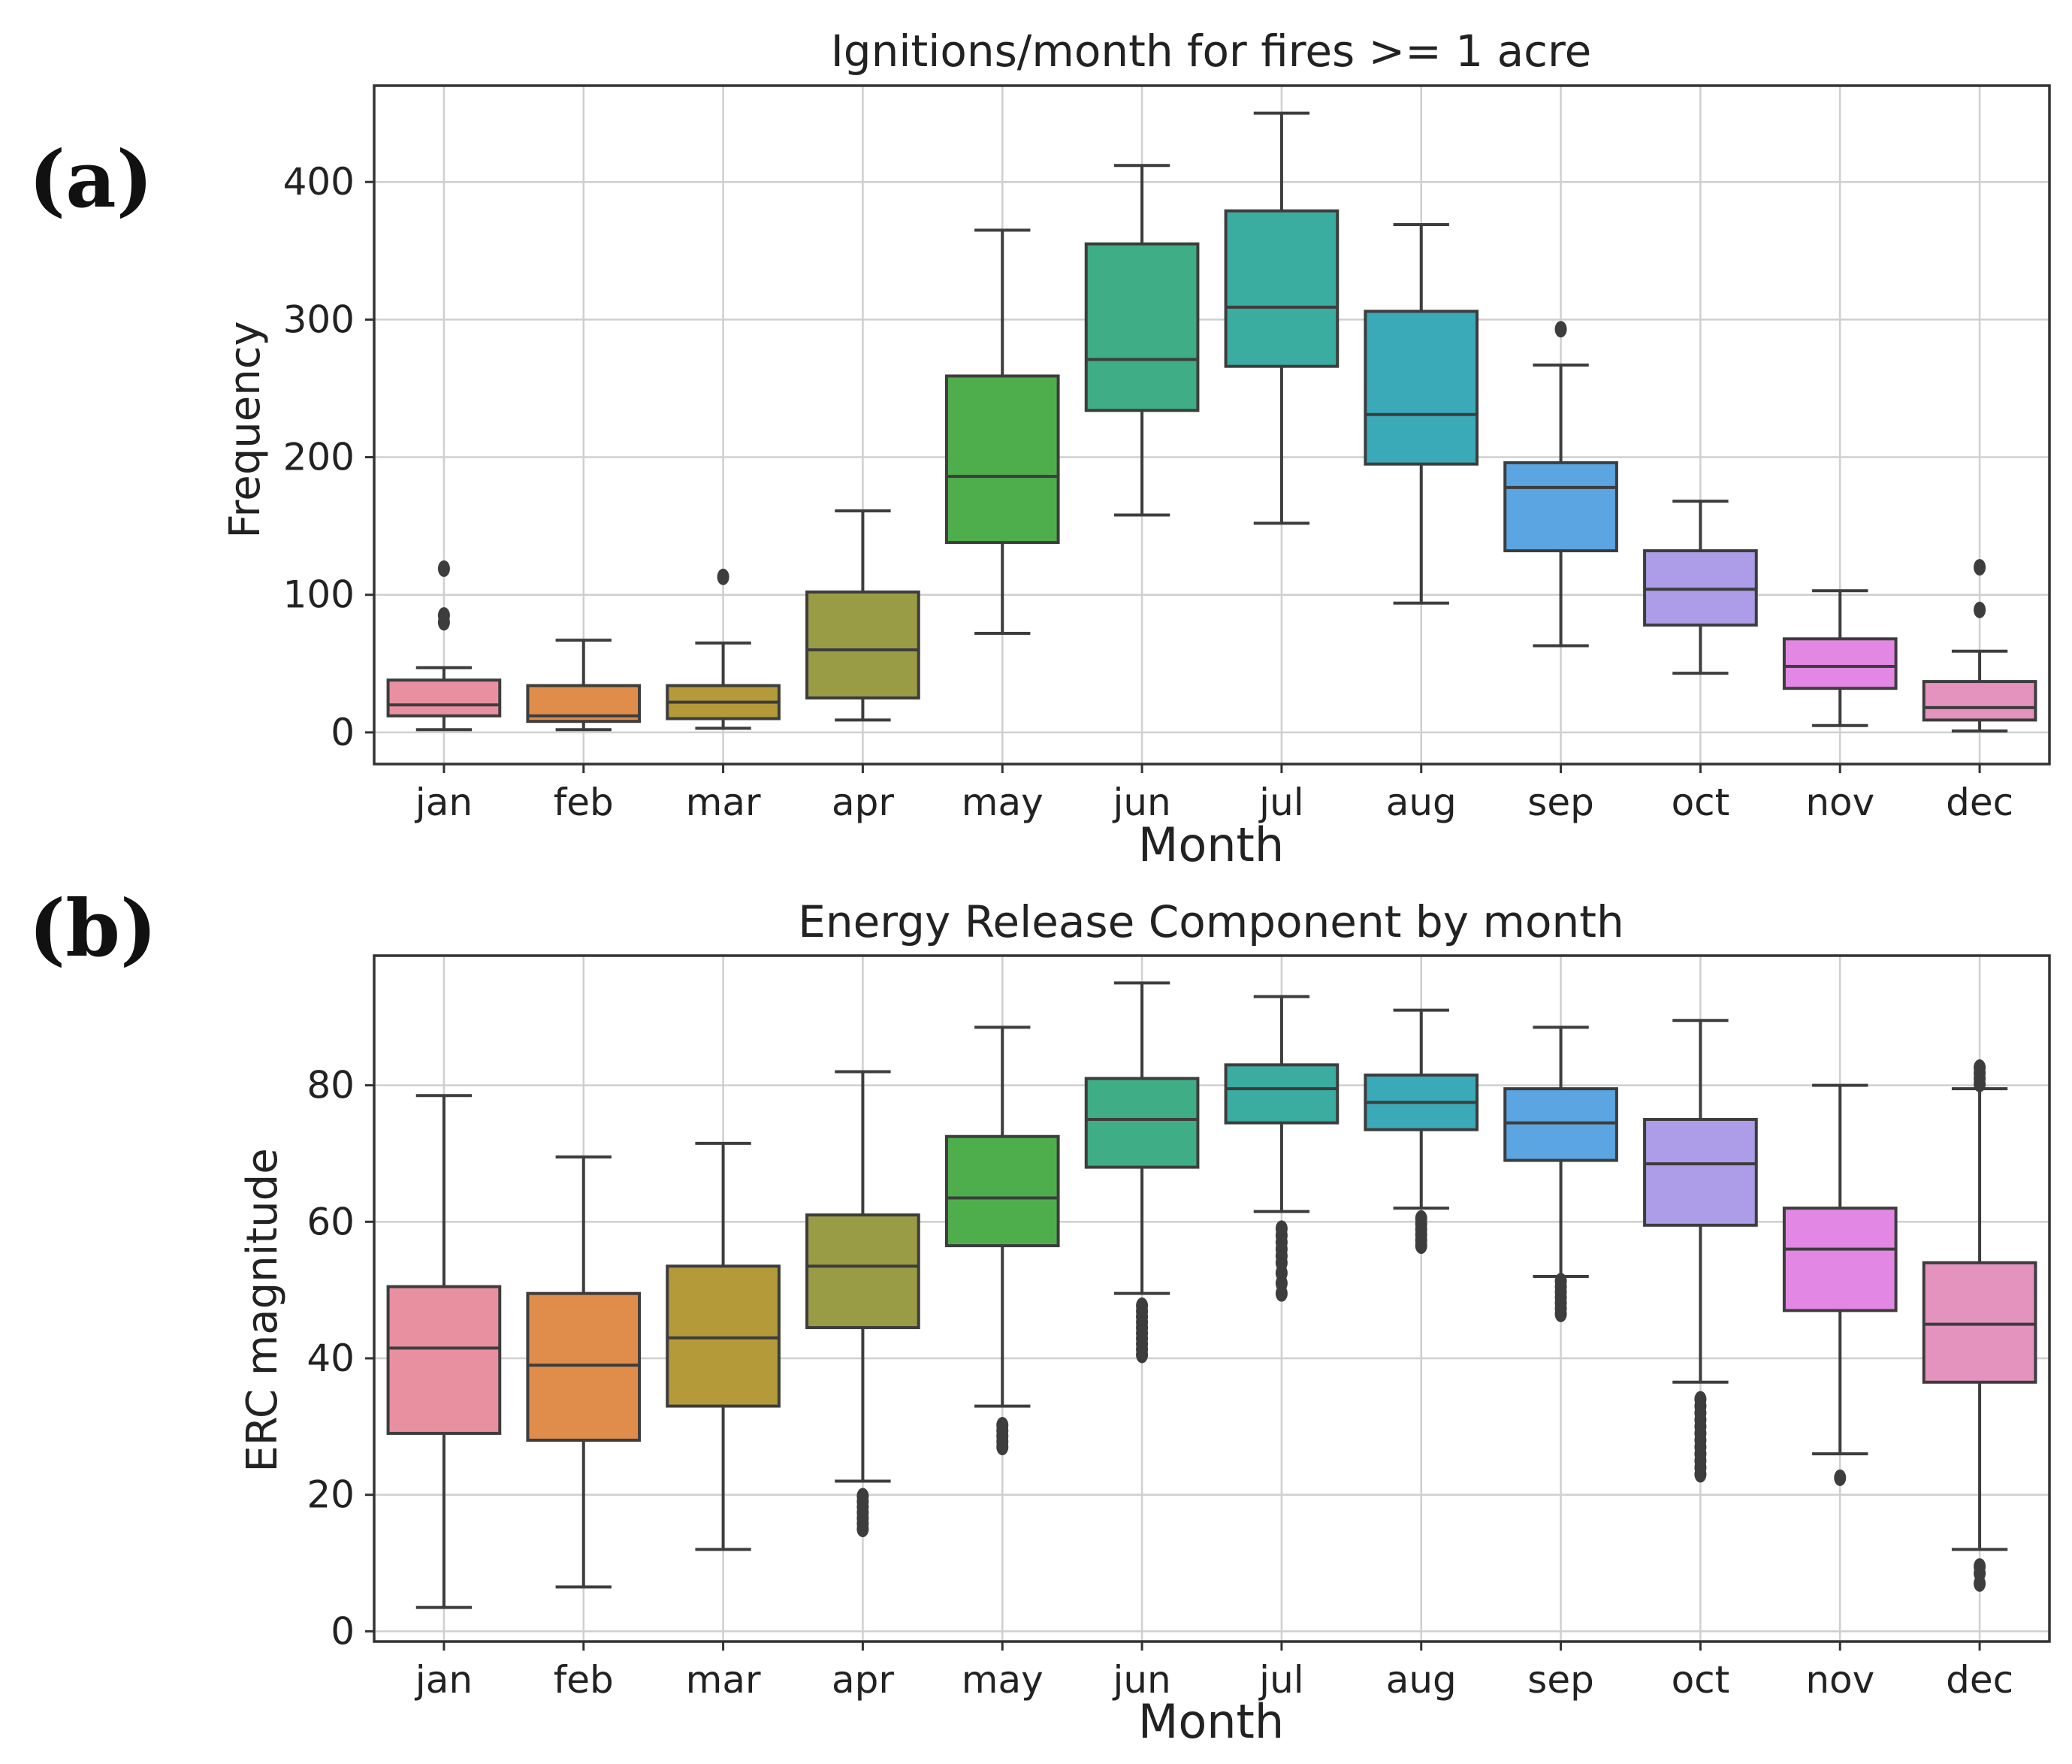  What do you see at coordinates (246, 429) in the screenshot?
I see `panel-a-ylabel: Frequency` at bounding box center [246, 429].